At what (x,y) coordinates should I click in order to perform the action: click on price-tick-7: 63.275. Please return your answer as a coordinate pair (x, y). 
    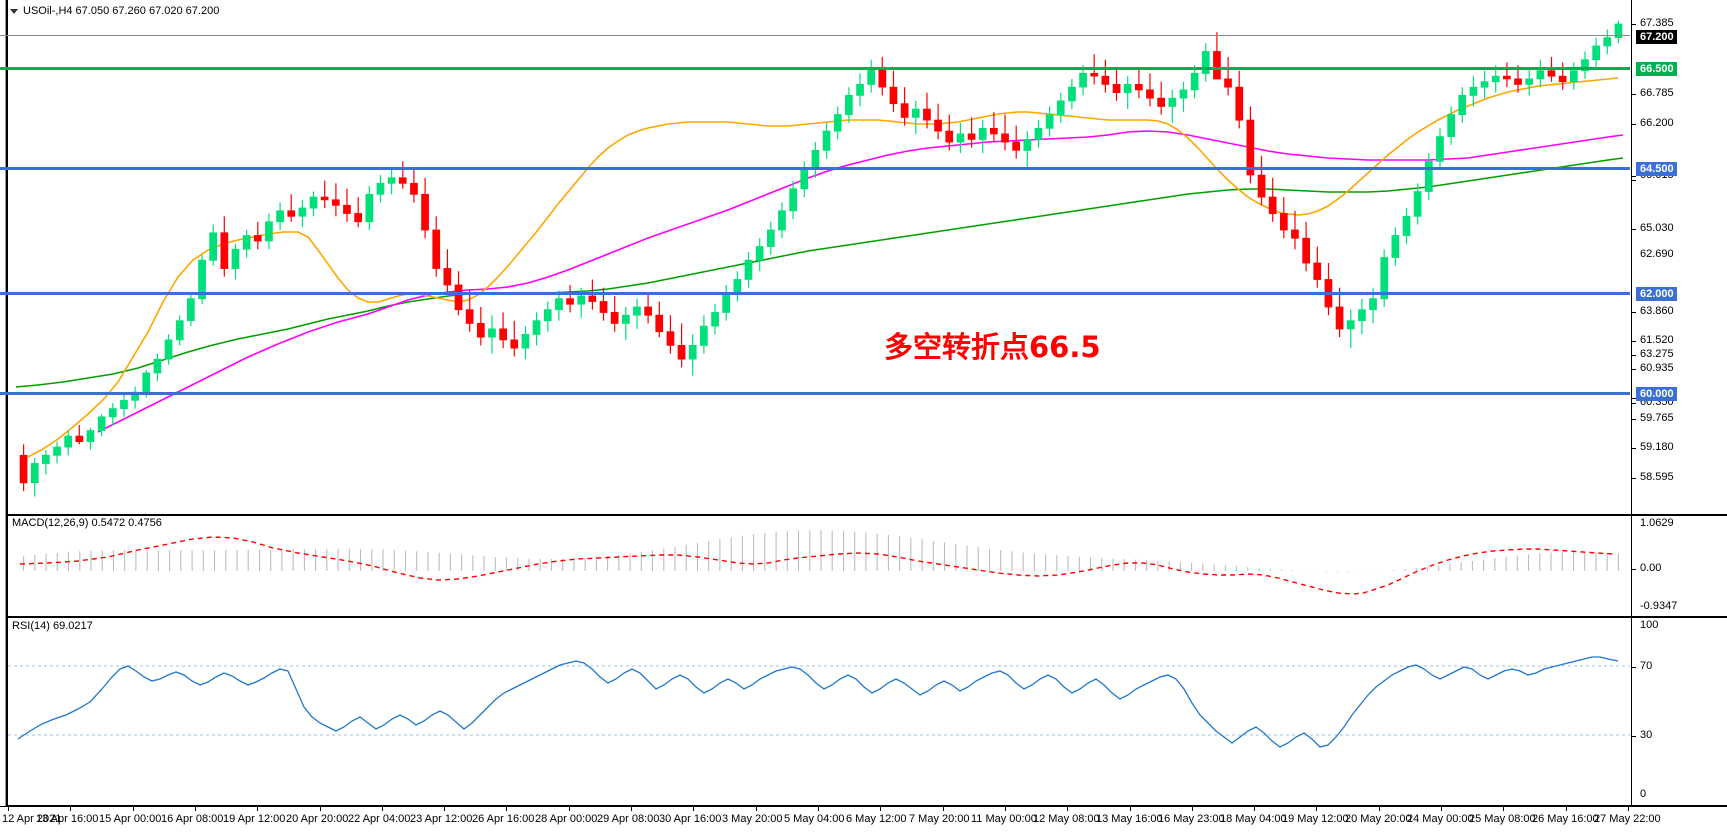
    Looking at the image, I should click on (1657, 354).